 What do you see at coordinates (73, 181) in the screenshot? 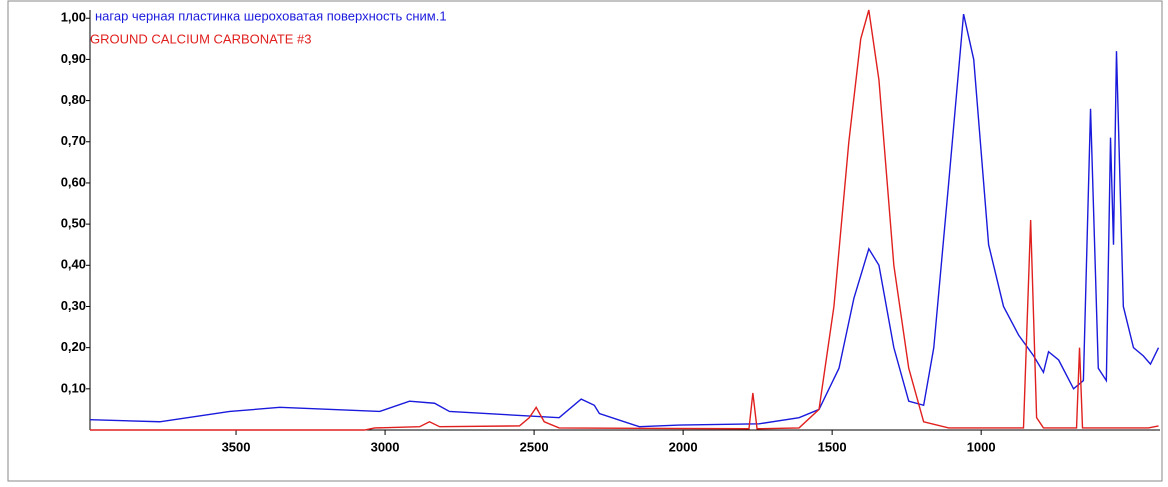
I see `y-tick-label: 0,60` at bounding box center [73, 181].